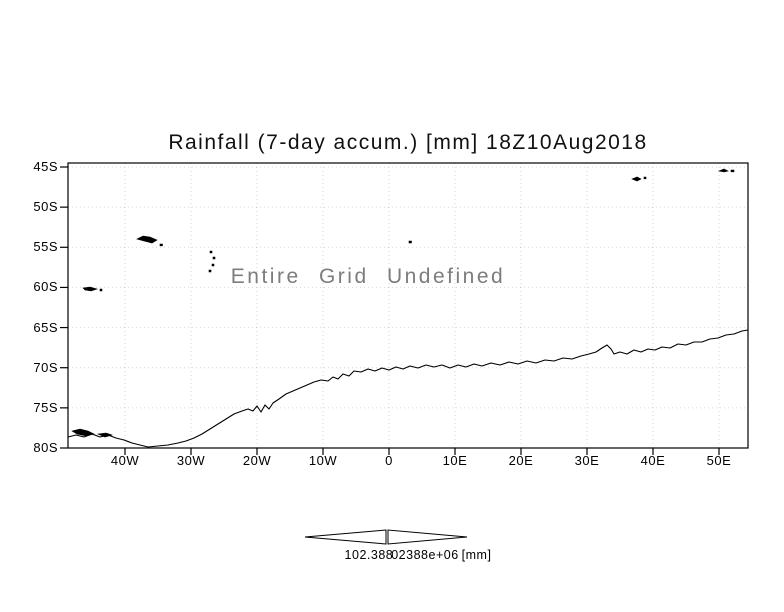 The height and width of the screenshot is (612, 784). Describe the element at coordinates (45, 327) in the screenshot. I see `y-tick-label: 65S` at that location.